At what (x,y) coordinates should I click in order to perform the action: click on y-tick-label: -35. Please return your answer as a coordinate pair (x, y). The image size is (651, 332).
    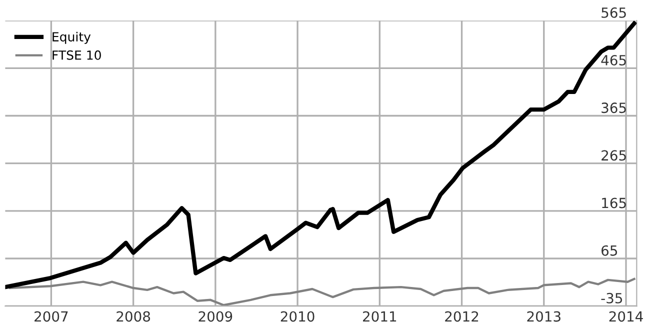
    Looking at the image, I should click on (611, 298).